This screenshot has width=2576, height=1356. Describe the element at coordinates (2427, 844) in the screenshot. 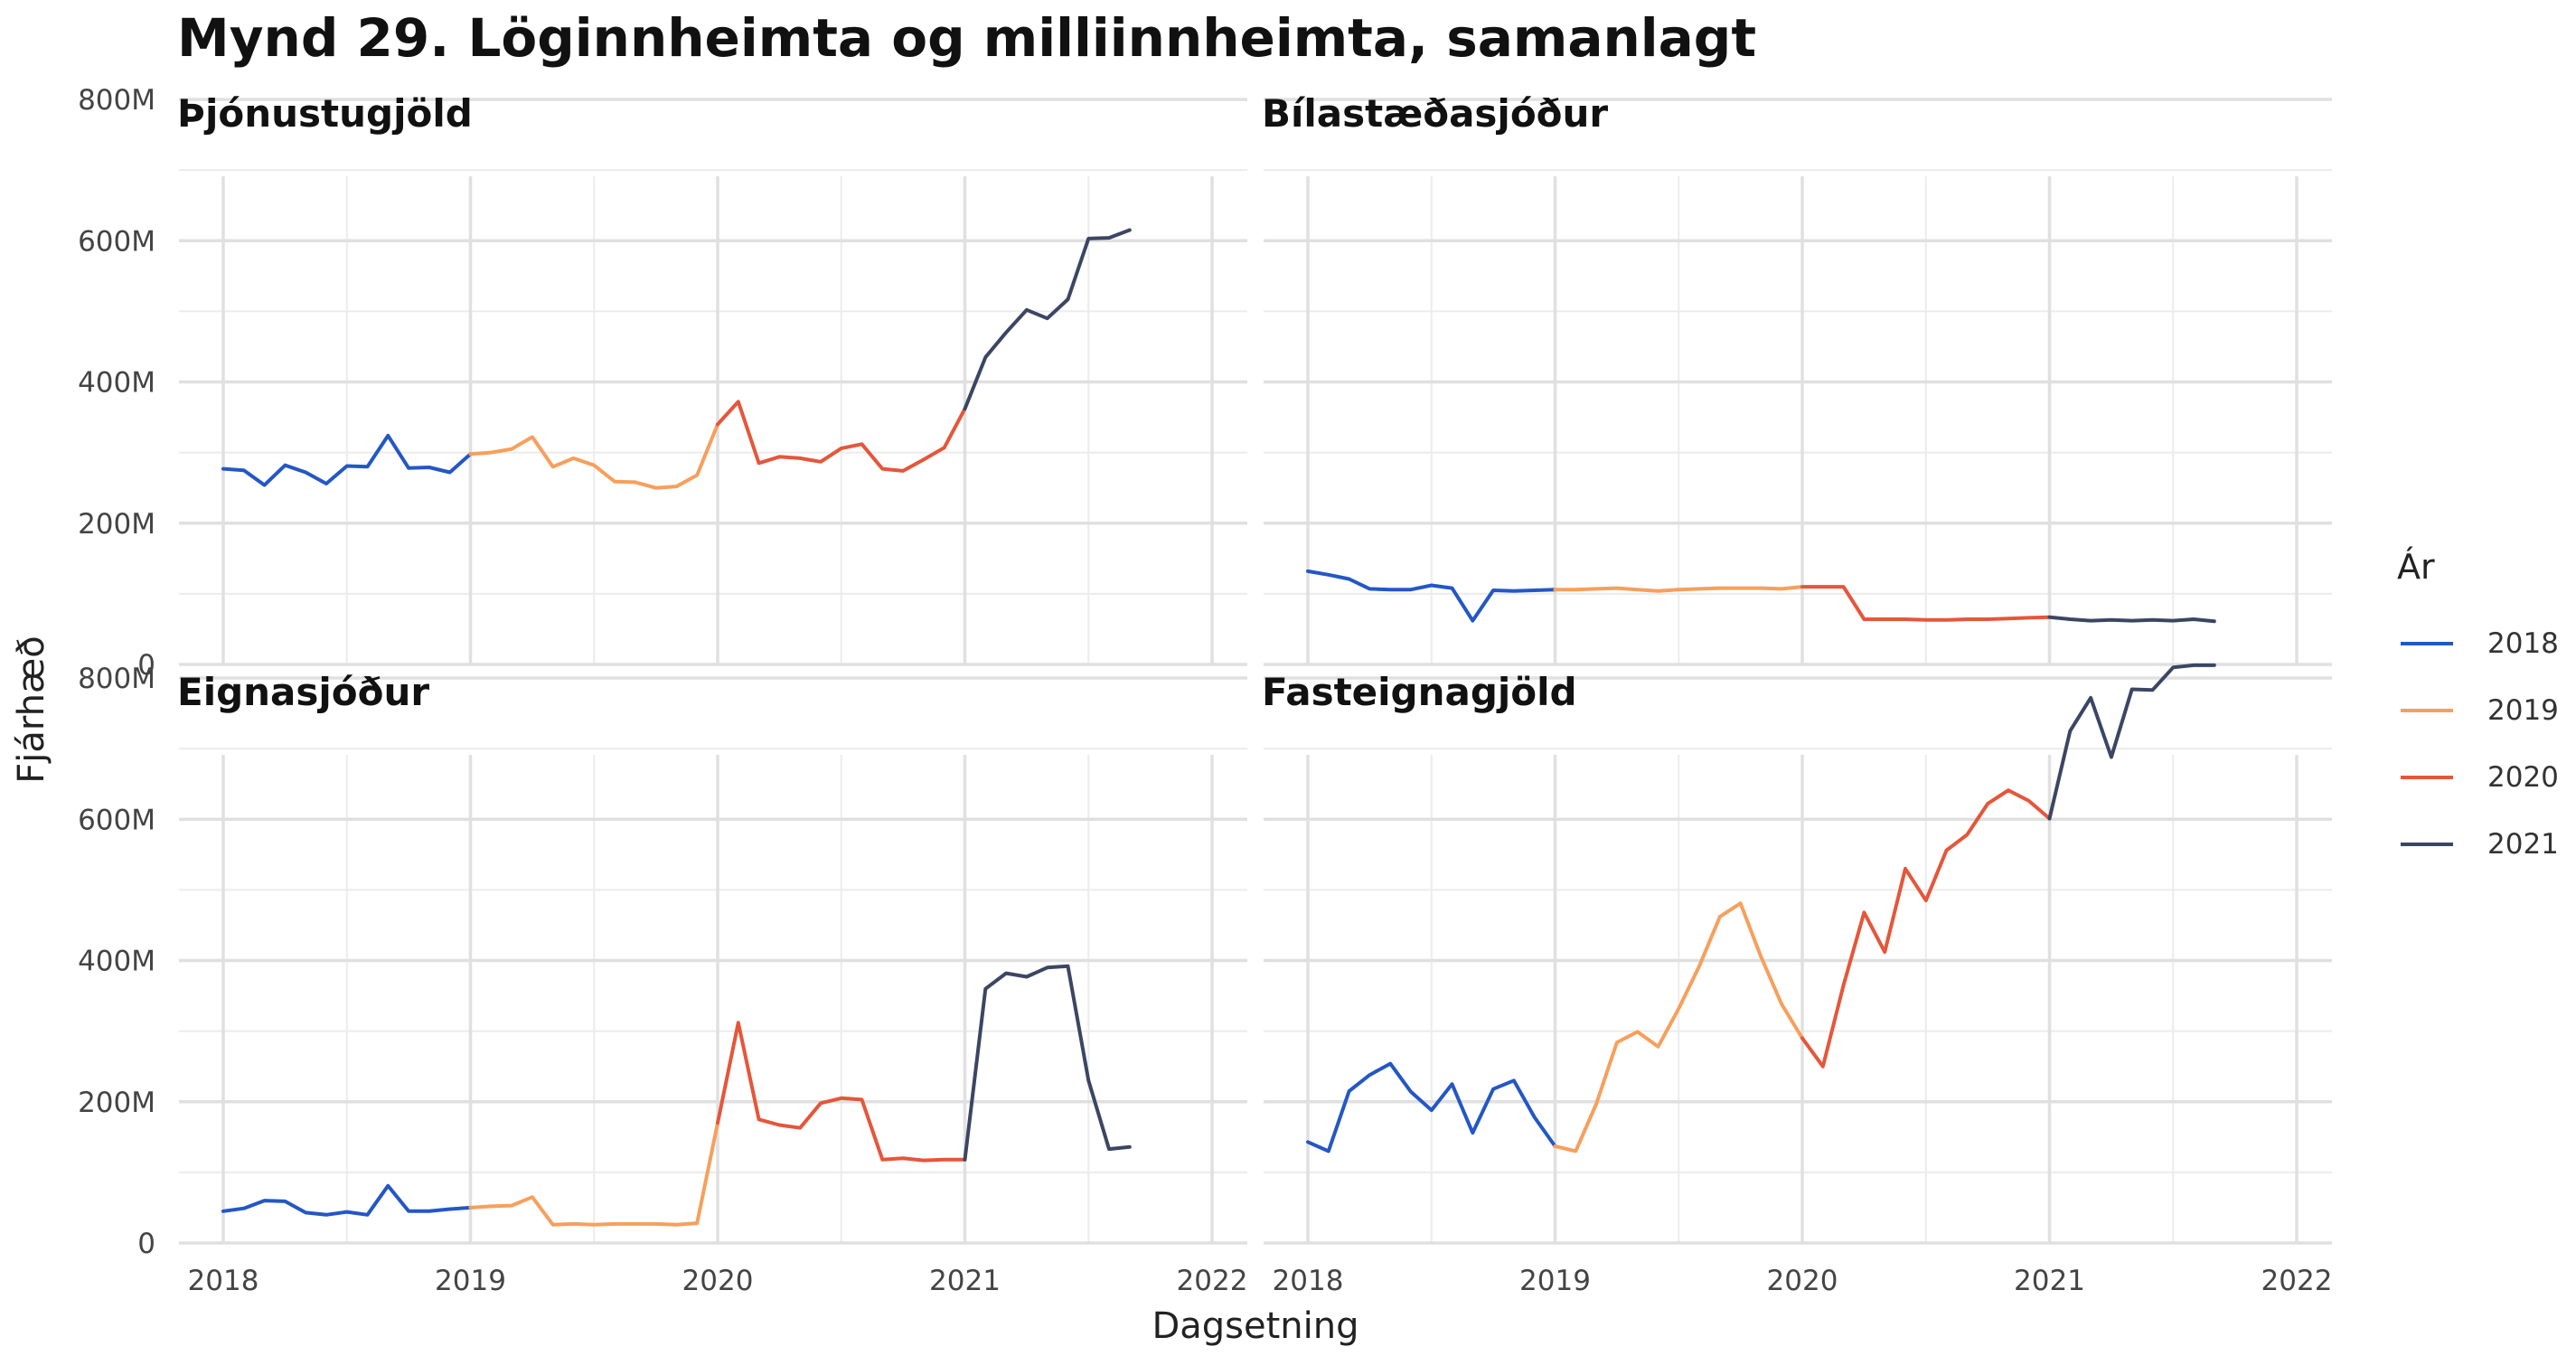

I see `legend-swatch-2021` at that location.